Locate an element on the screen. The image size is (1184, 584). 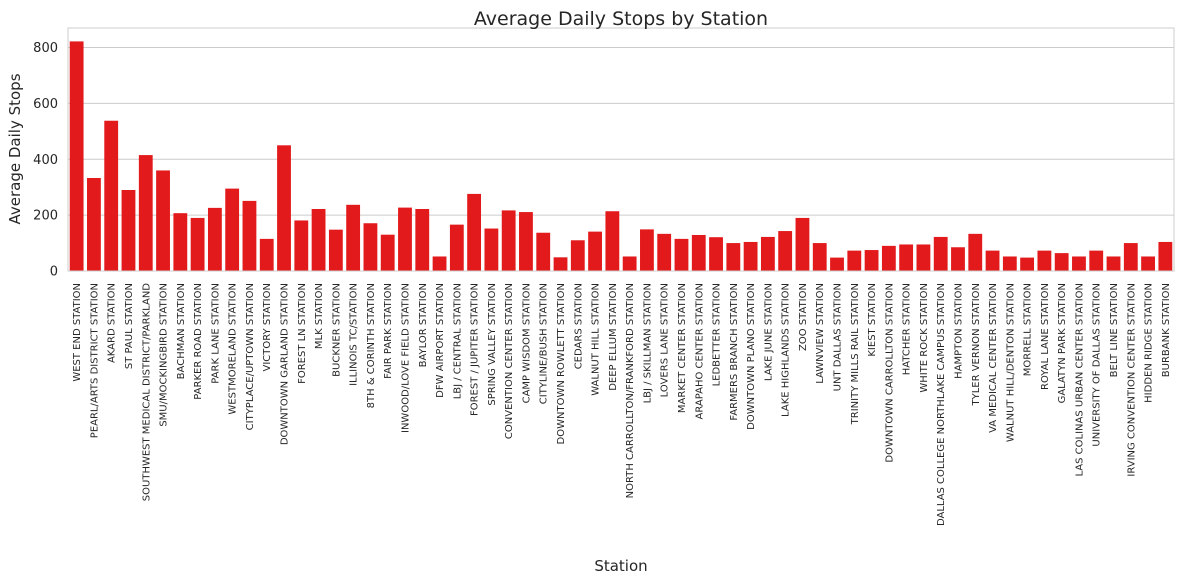
x-tick-label: SPRING VALLEY STATION is located at coordinates (492, 344).